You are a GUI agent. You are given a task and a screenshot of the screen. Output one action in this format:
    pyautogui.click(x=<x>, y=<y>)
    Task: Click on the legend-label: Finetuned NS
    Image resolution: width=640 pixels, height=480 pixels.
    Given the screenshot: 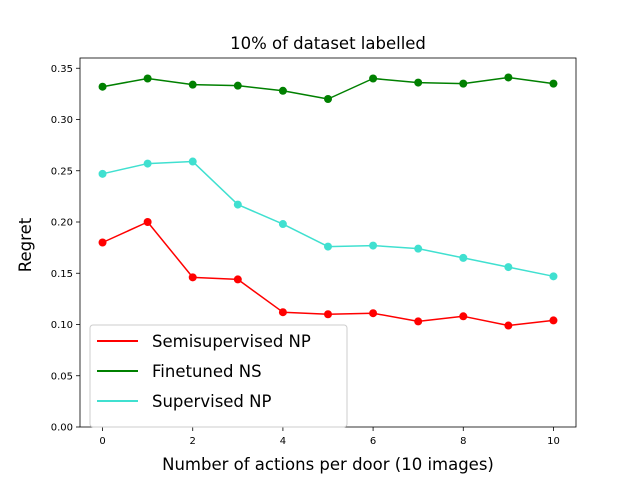 What is the action you would take?
    pyautogui.click(x=207, y=371)
    